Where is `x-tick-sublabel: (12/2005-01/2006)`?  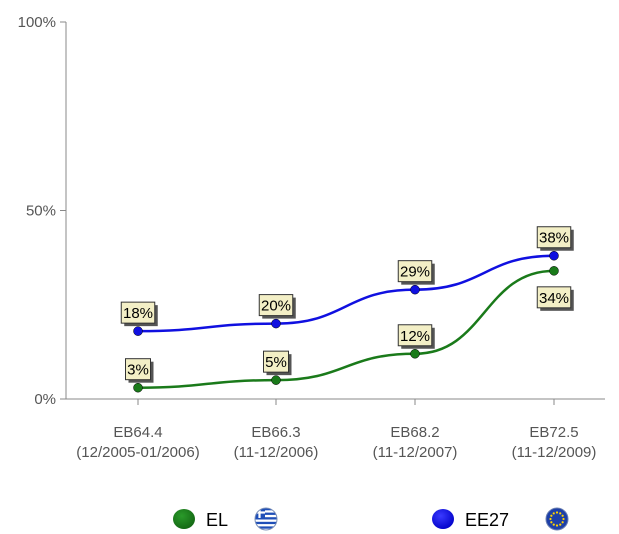
x-tick-sublabel: (12/2005-01/2006) is located at coordinates (137, 452).